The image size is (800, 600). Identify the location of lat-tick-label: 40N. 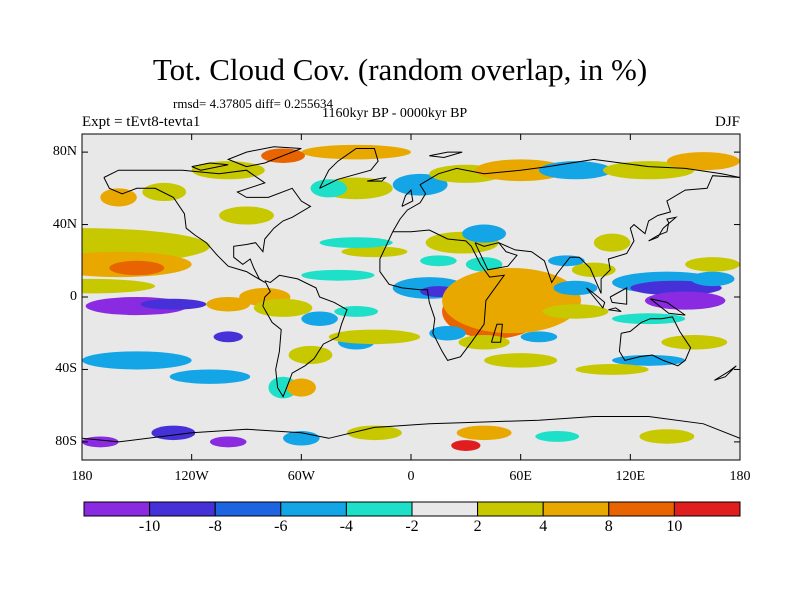
(64, 224).